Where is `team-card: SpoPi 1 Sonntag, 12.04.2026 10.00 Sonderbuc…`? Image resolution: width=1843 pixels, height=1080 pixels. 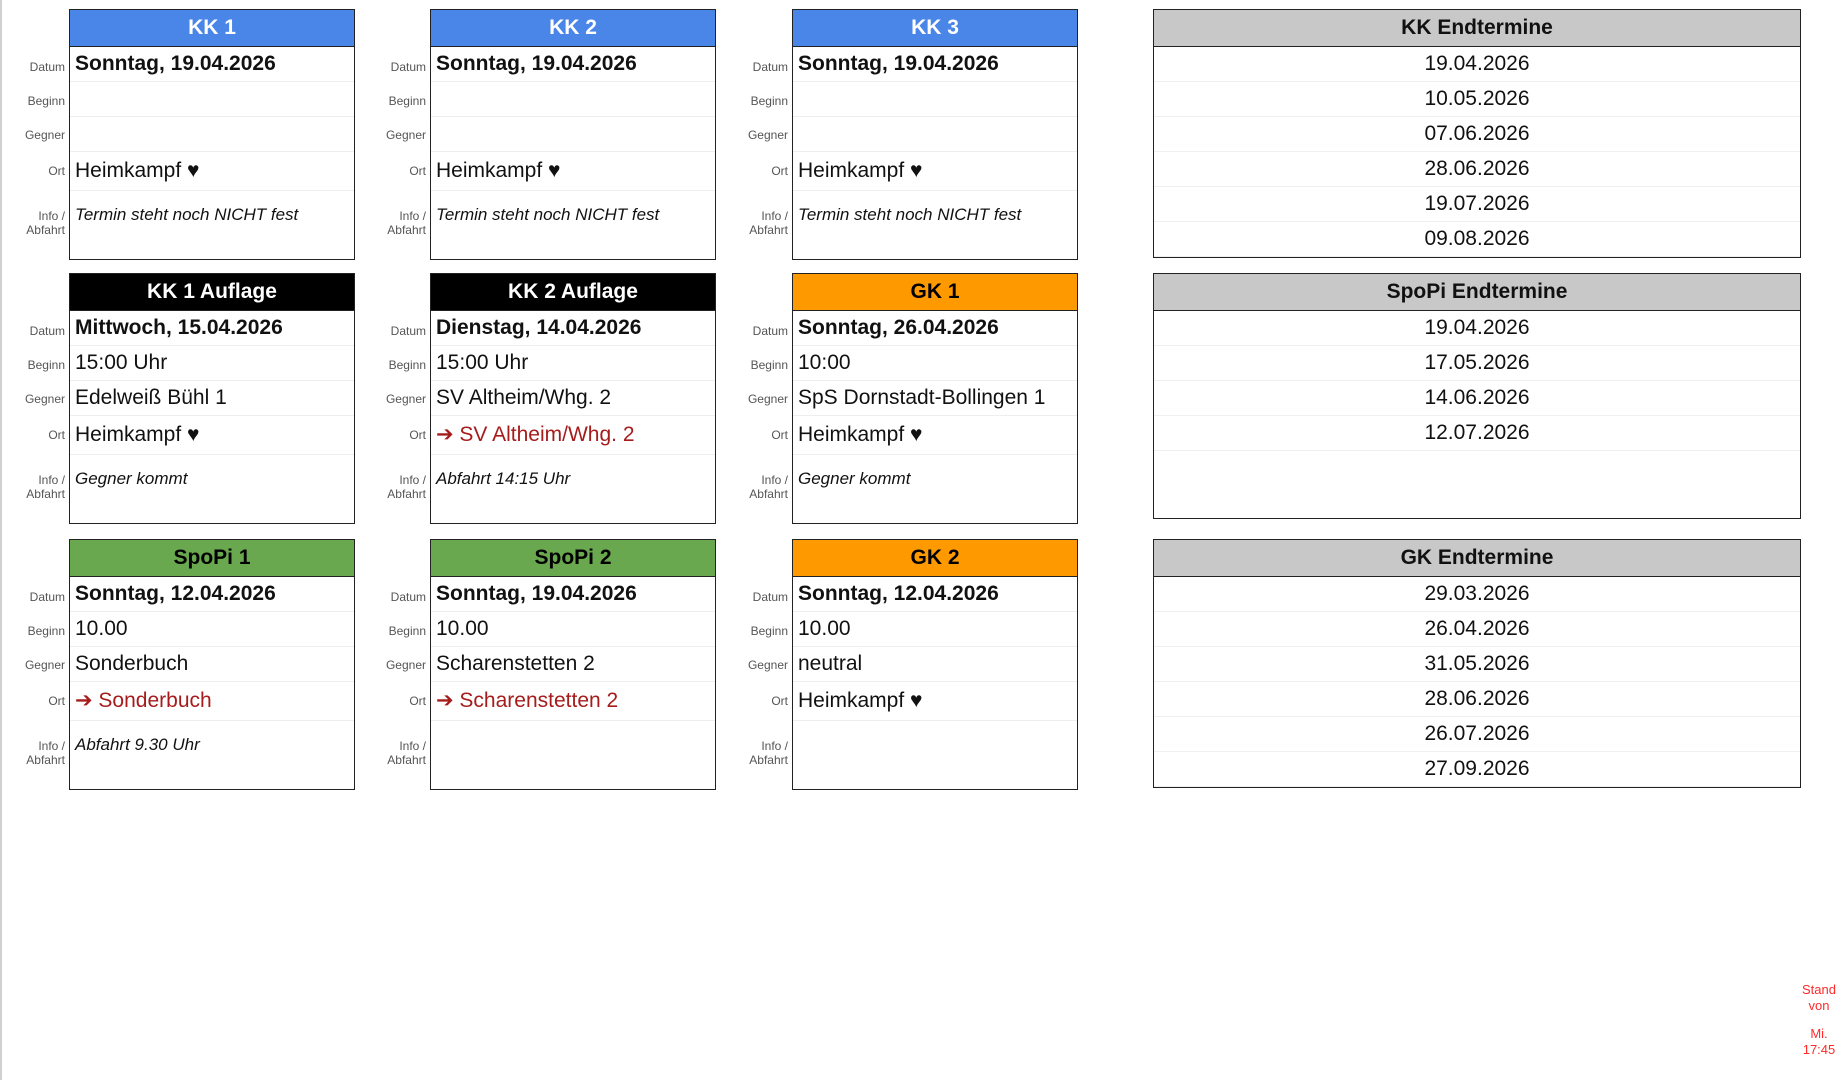
team-card: SpoPi 1 Sonntag, 12.04.2026 10.00 Sonderbuc… is located at coordinates (212, 664).